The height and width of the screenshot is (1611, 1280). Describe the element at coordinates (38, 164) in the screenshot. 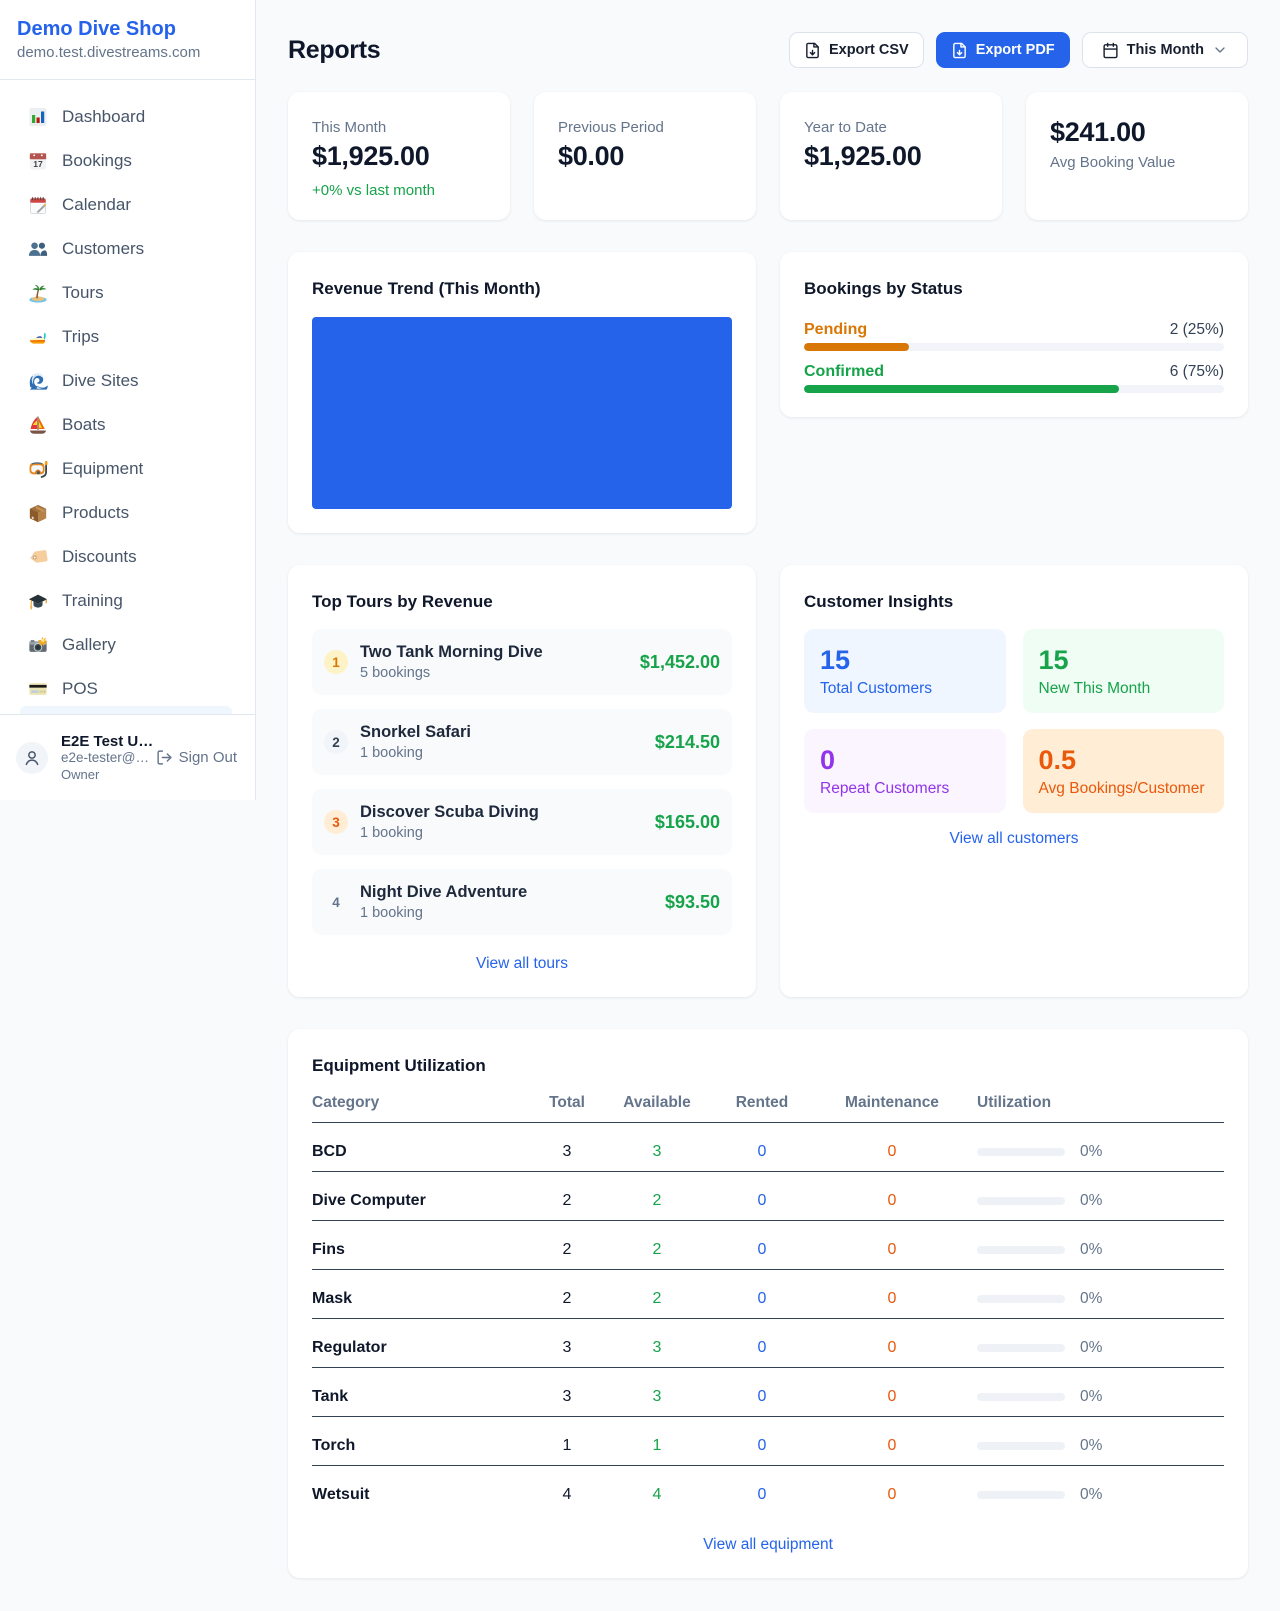

I see `svg-text: 17` at that location.